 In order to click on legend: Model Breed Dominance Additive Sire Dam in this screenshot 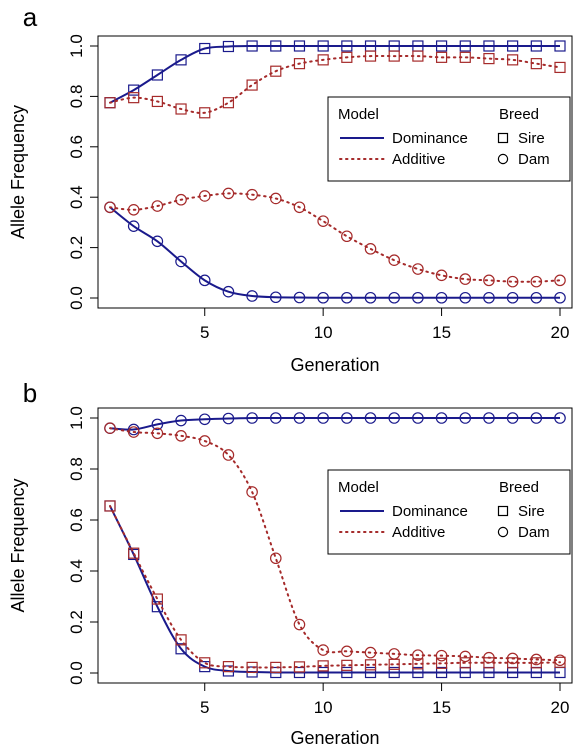, I will do `click(449, 512)`.